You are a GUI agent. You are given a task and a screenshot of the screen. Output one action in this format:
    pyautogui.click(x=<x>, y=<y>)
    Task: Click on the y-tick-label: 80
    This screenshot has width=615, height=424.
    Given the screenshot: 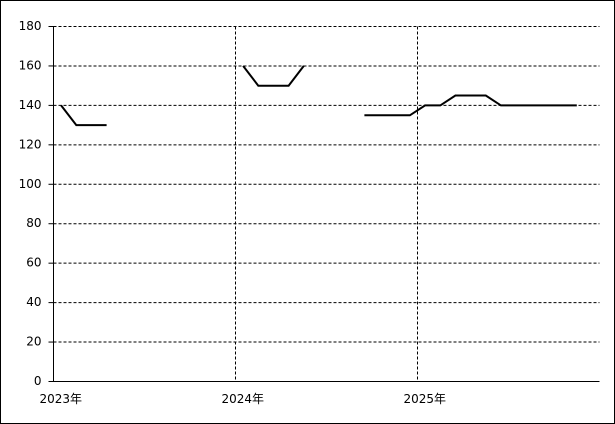 What is the action you would take?
    pyautogui.click(x=33, y=223)
    